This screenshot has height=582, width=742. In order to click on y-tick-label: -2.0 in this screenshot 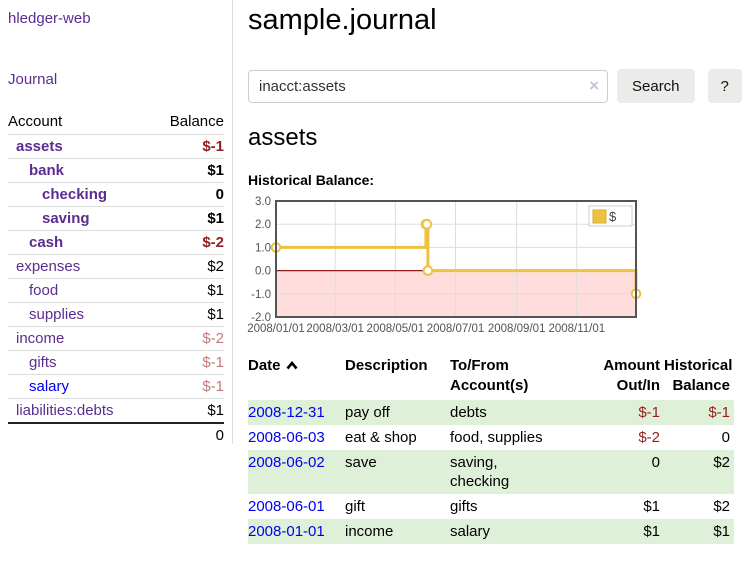, I will do `click(261, 318)`.